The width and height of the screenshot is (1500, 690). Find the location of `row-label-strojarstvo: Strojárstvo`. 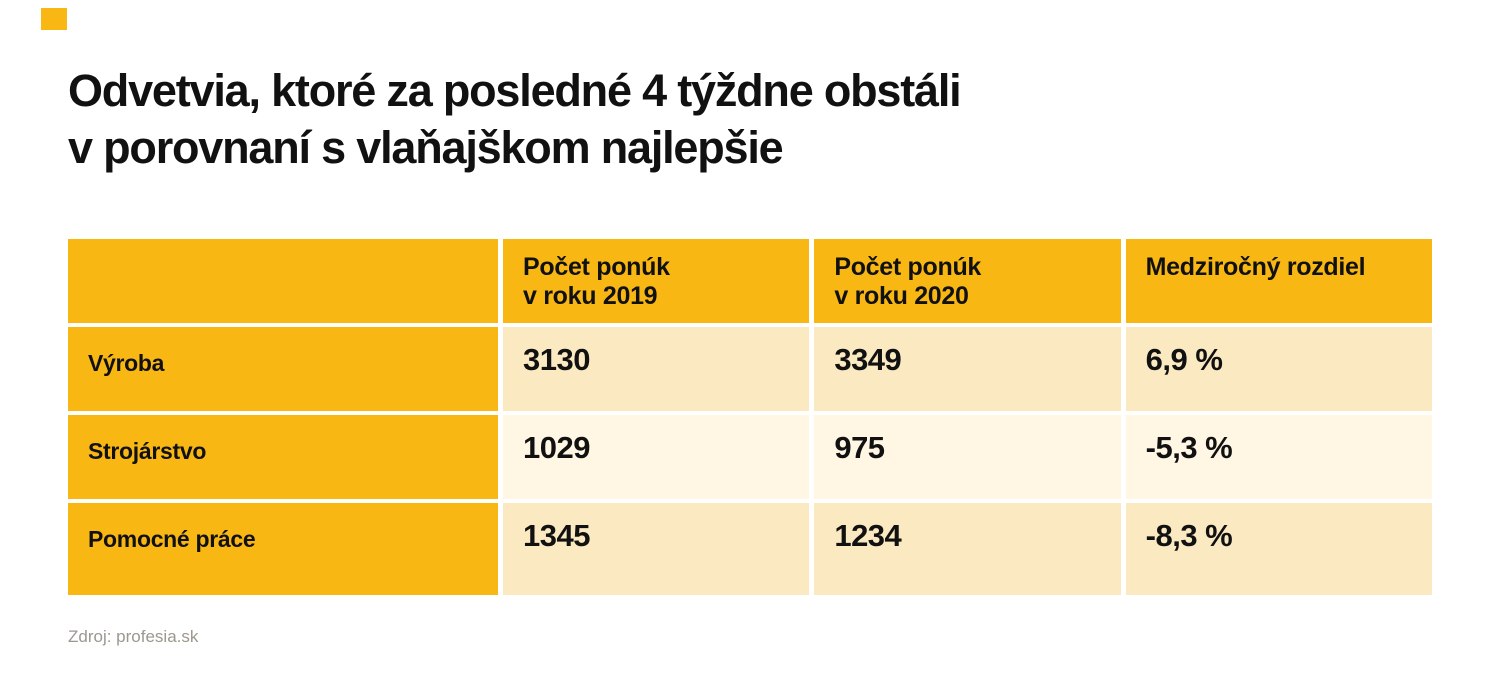

row-label-strojarstvo: Strojárstvo is located at coordinates (283, 457).